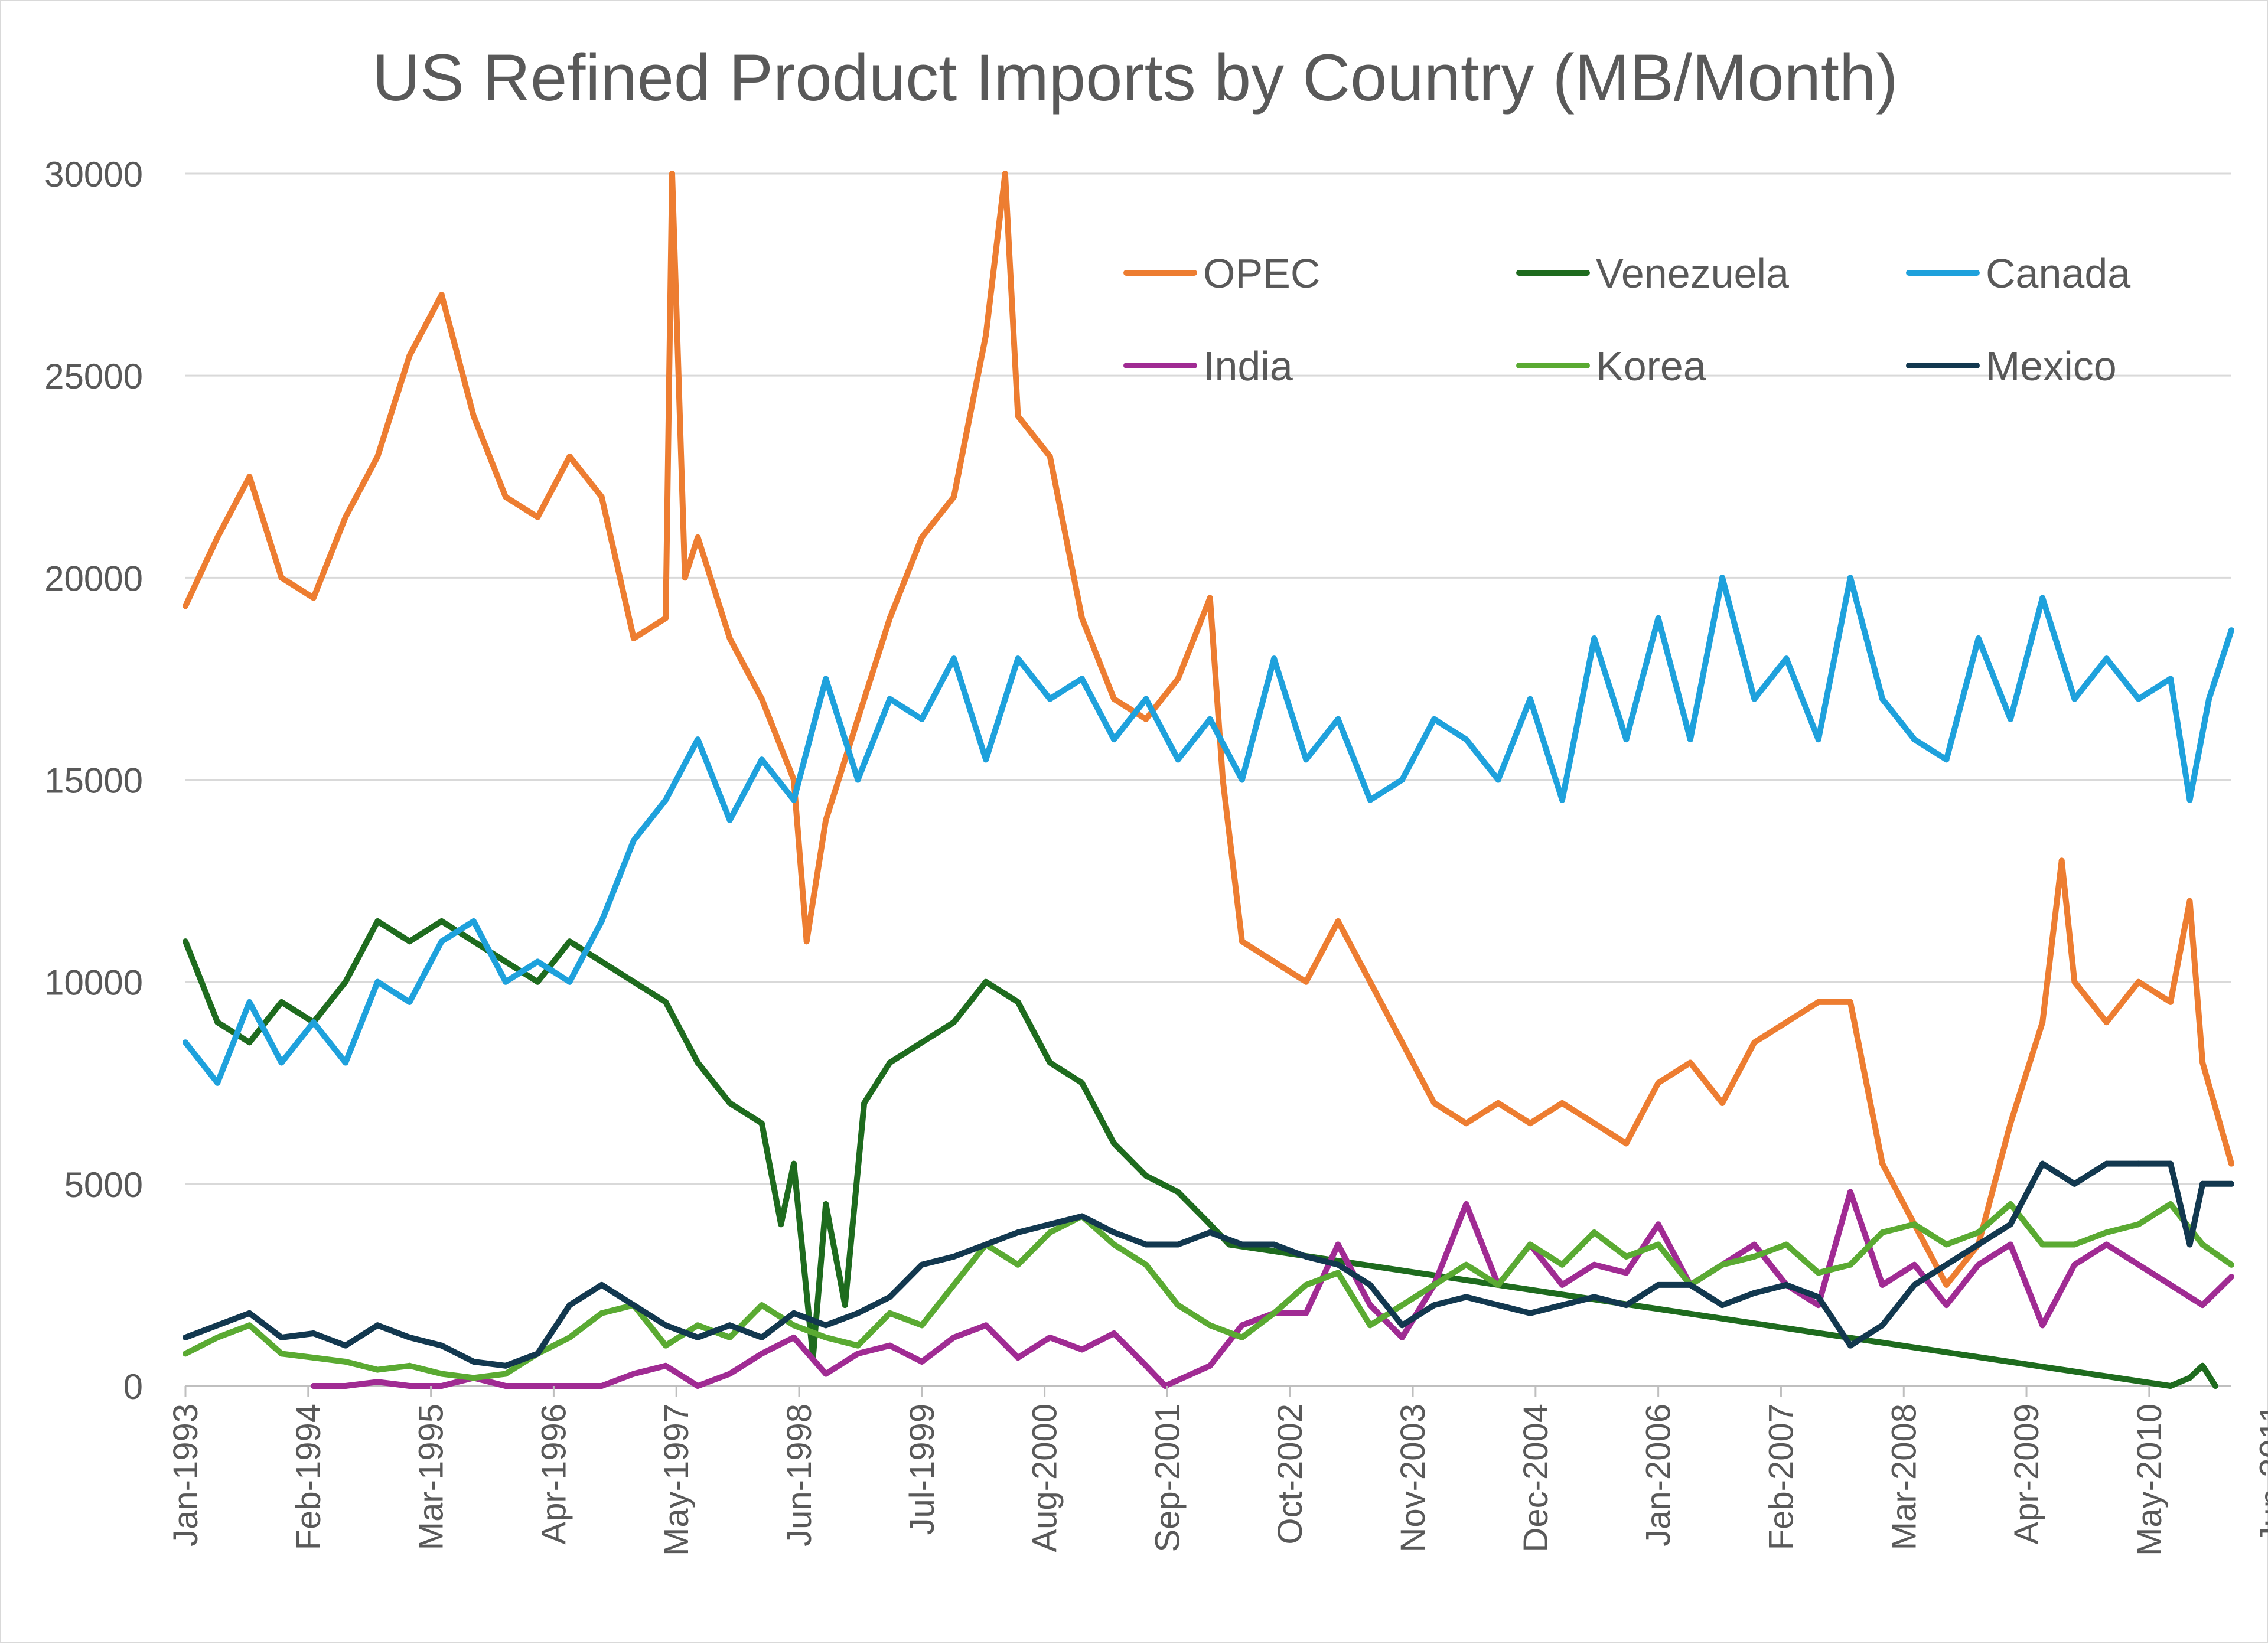 The image size is (2268, 1644). What do you see at coordinates (922, 1469) in the screenshot?
I see `x-tick-label: Jul-1999` at bounding box center [922, 1469].